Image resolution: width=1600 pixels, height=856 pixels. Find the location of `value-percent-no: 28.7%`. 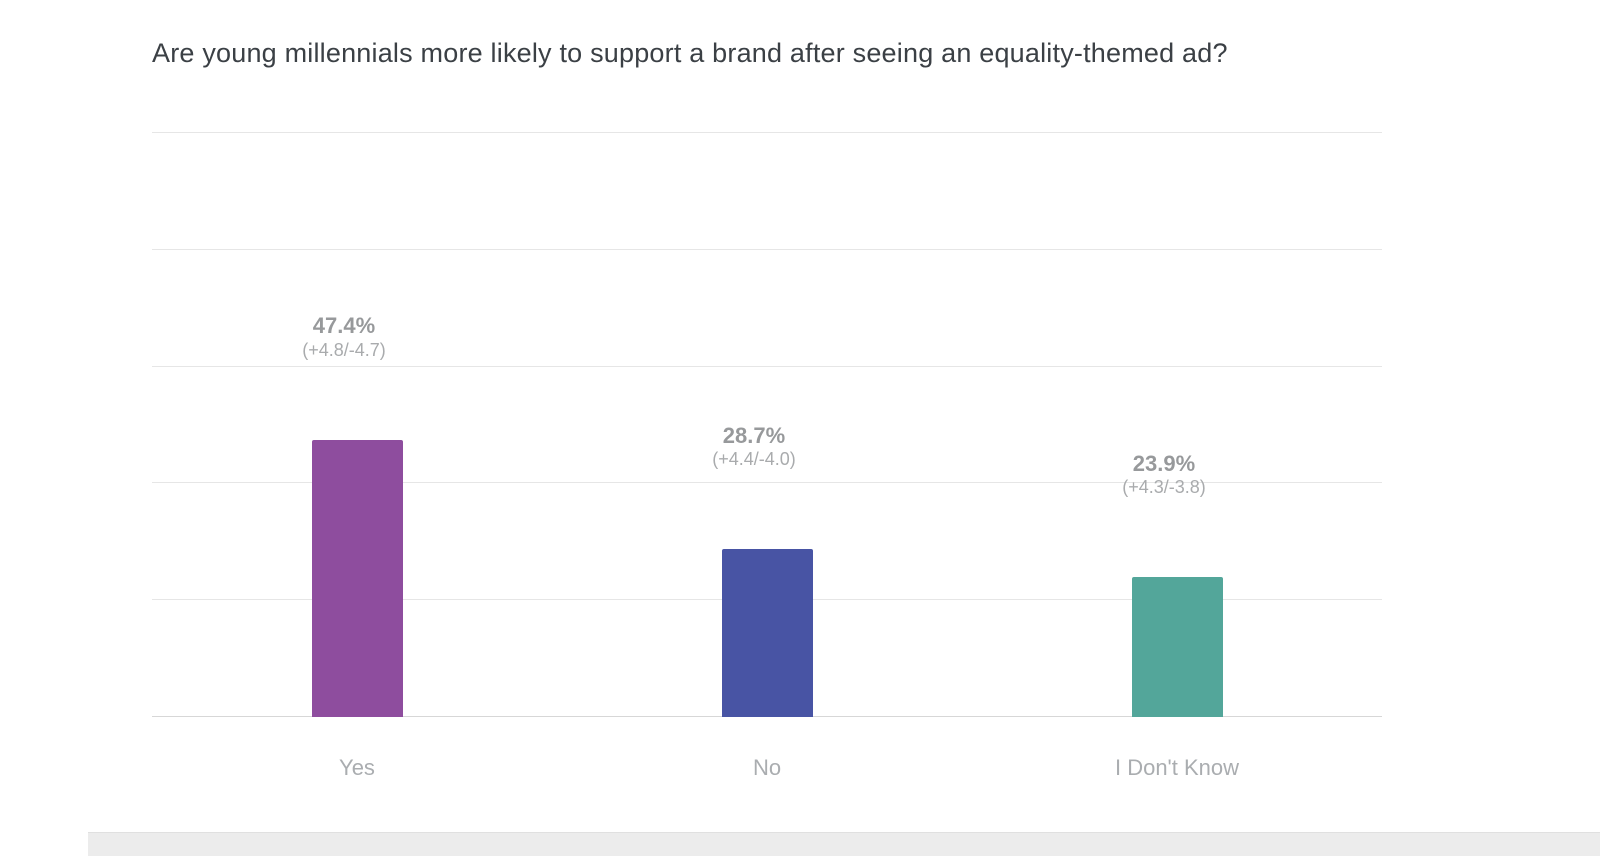

value-percent-no: 28.7% is located at coordinates (754, 435).